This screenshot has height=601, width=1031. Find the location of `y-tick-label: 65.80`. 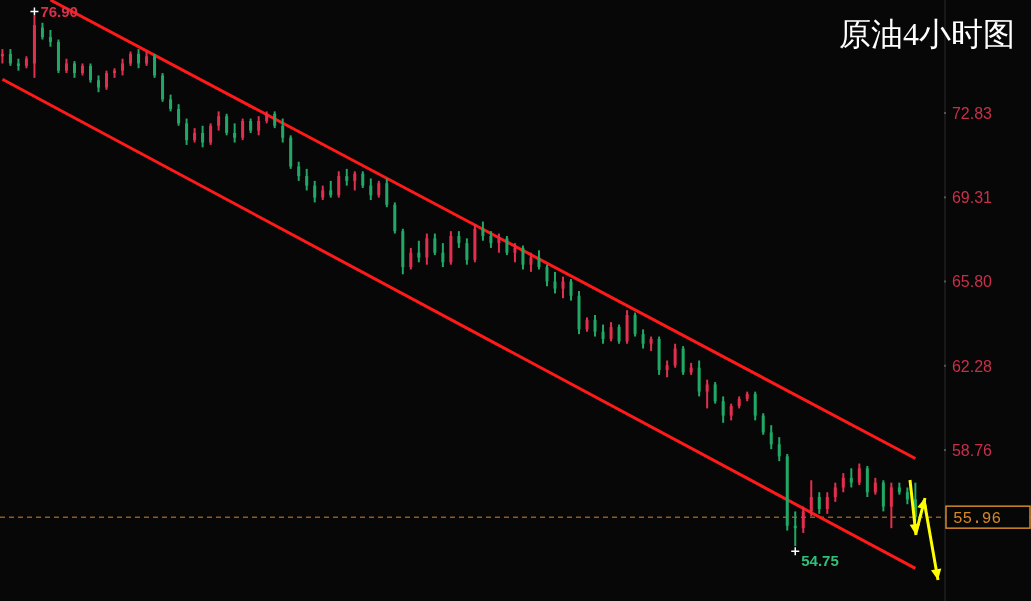

y-tick-label: 65.80 is located at coordinates (972, 282).